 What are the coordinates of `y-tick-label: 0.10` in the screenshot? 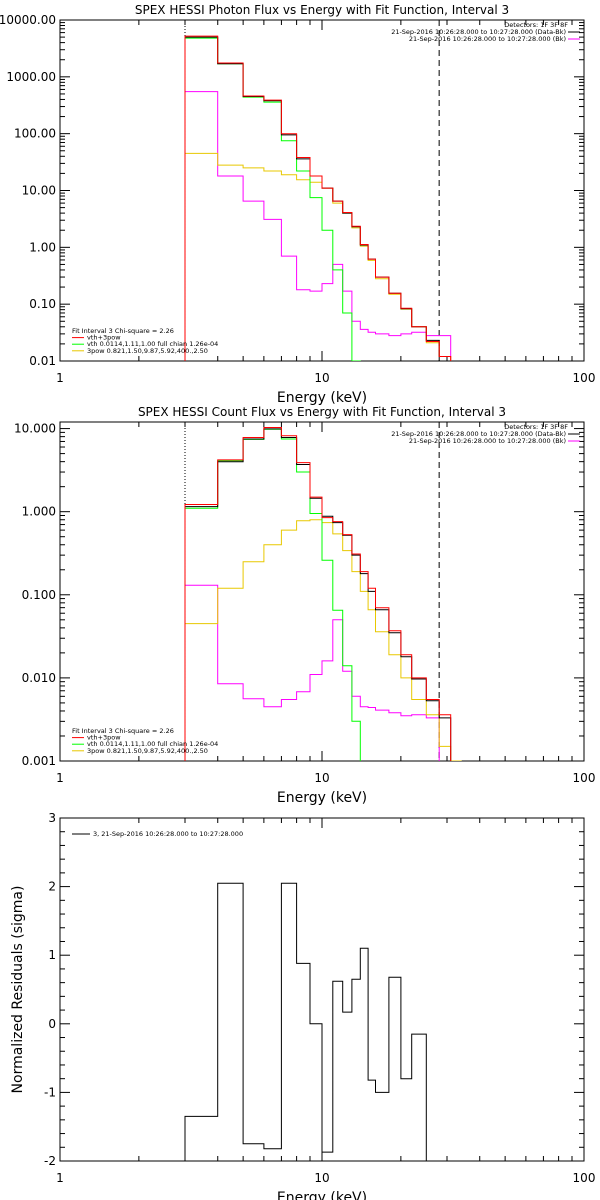 It's located at (42, 304).